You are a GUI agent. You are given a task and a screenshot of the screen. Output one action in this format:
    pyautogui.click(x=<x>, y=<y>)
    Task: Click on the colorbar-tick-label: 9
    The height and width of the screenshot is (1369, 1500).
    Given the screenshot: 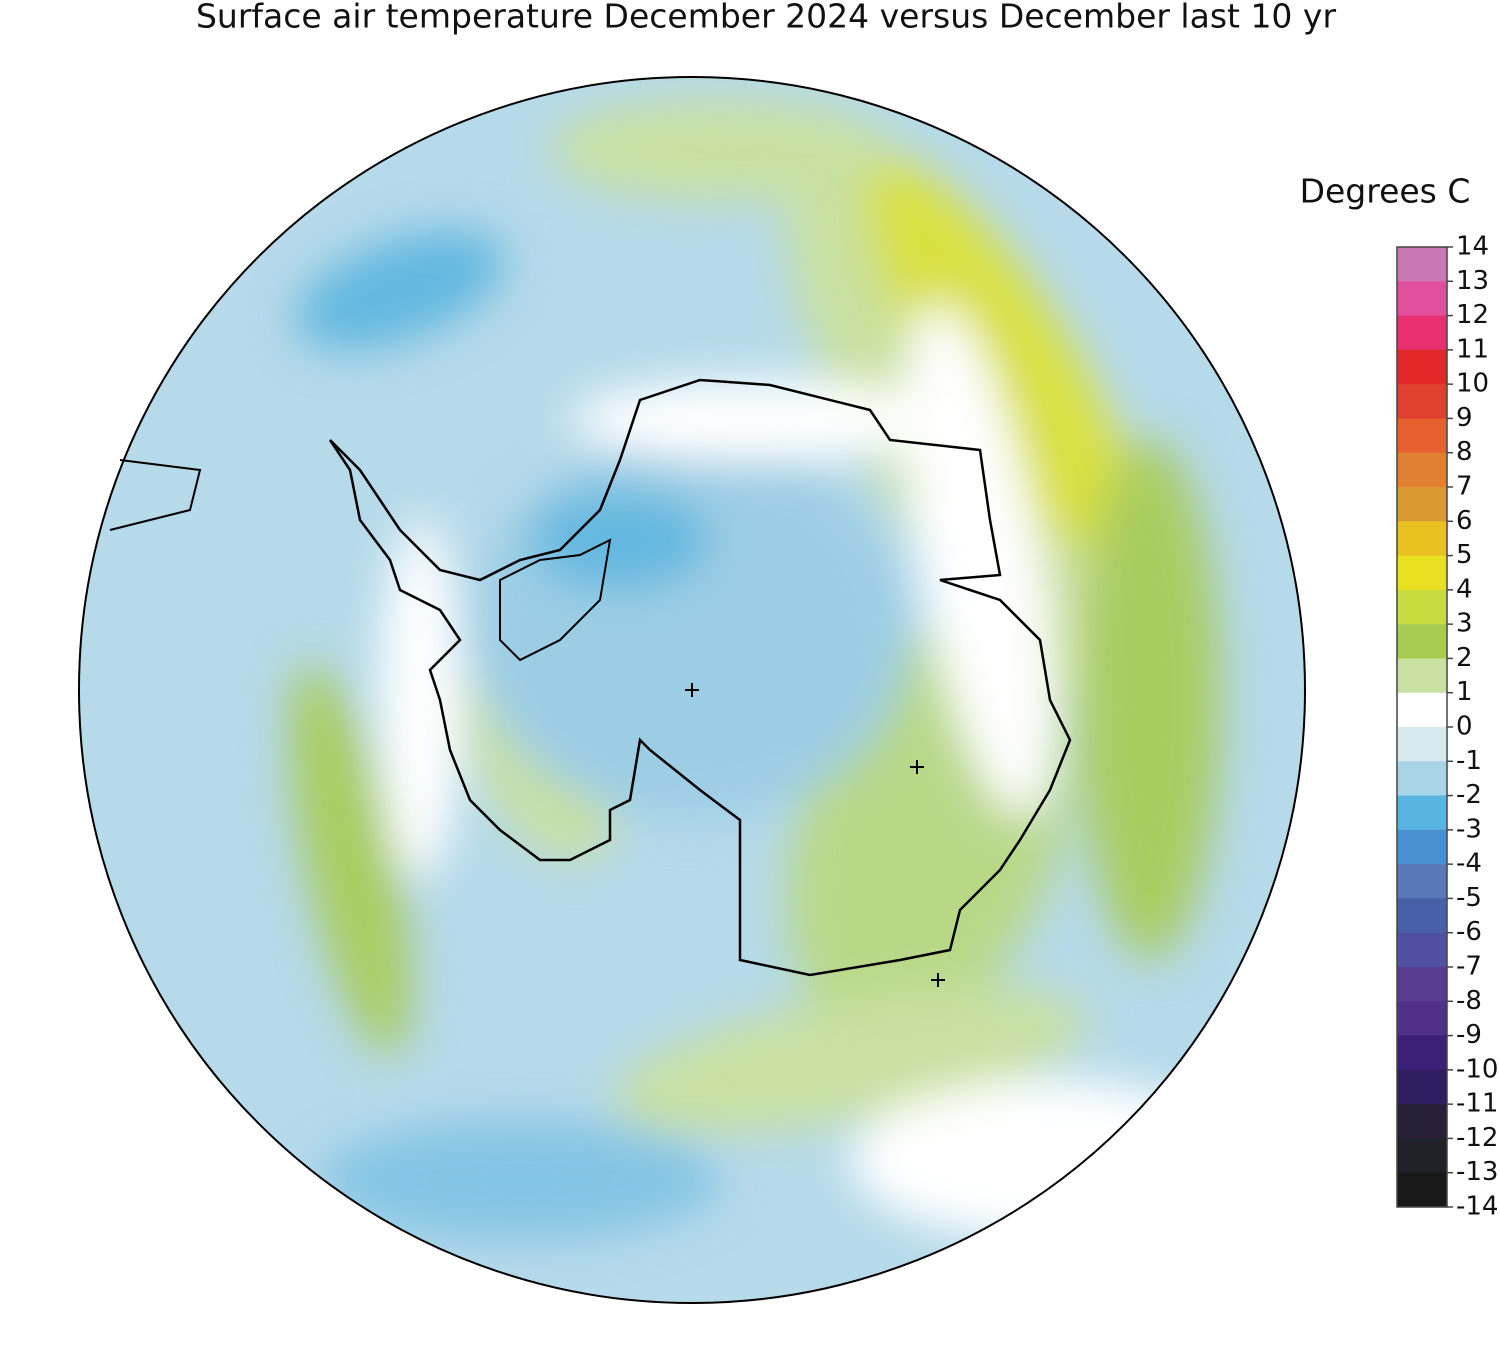 What is the action you would take?
    pyautogui.click(x=1464, y=418)
    